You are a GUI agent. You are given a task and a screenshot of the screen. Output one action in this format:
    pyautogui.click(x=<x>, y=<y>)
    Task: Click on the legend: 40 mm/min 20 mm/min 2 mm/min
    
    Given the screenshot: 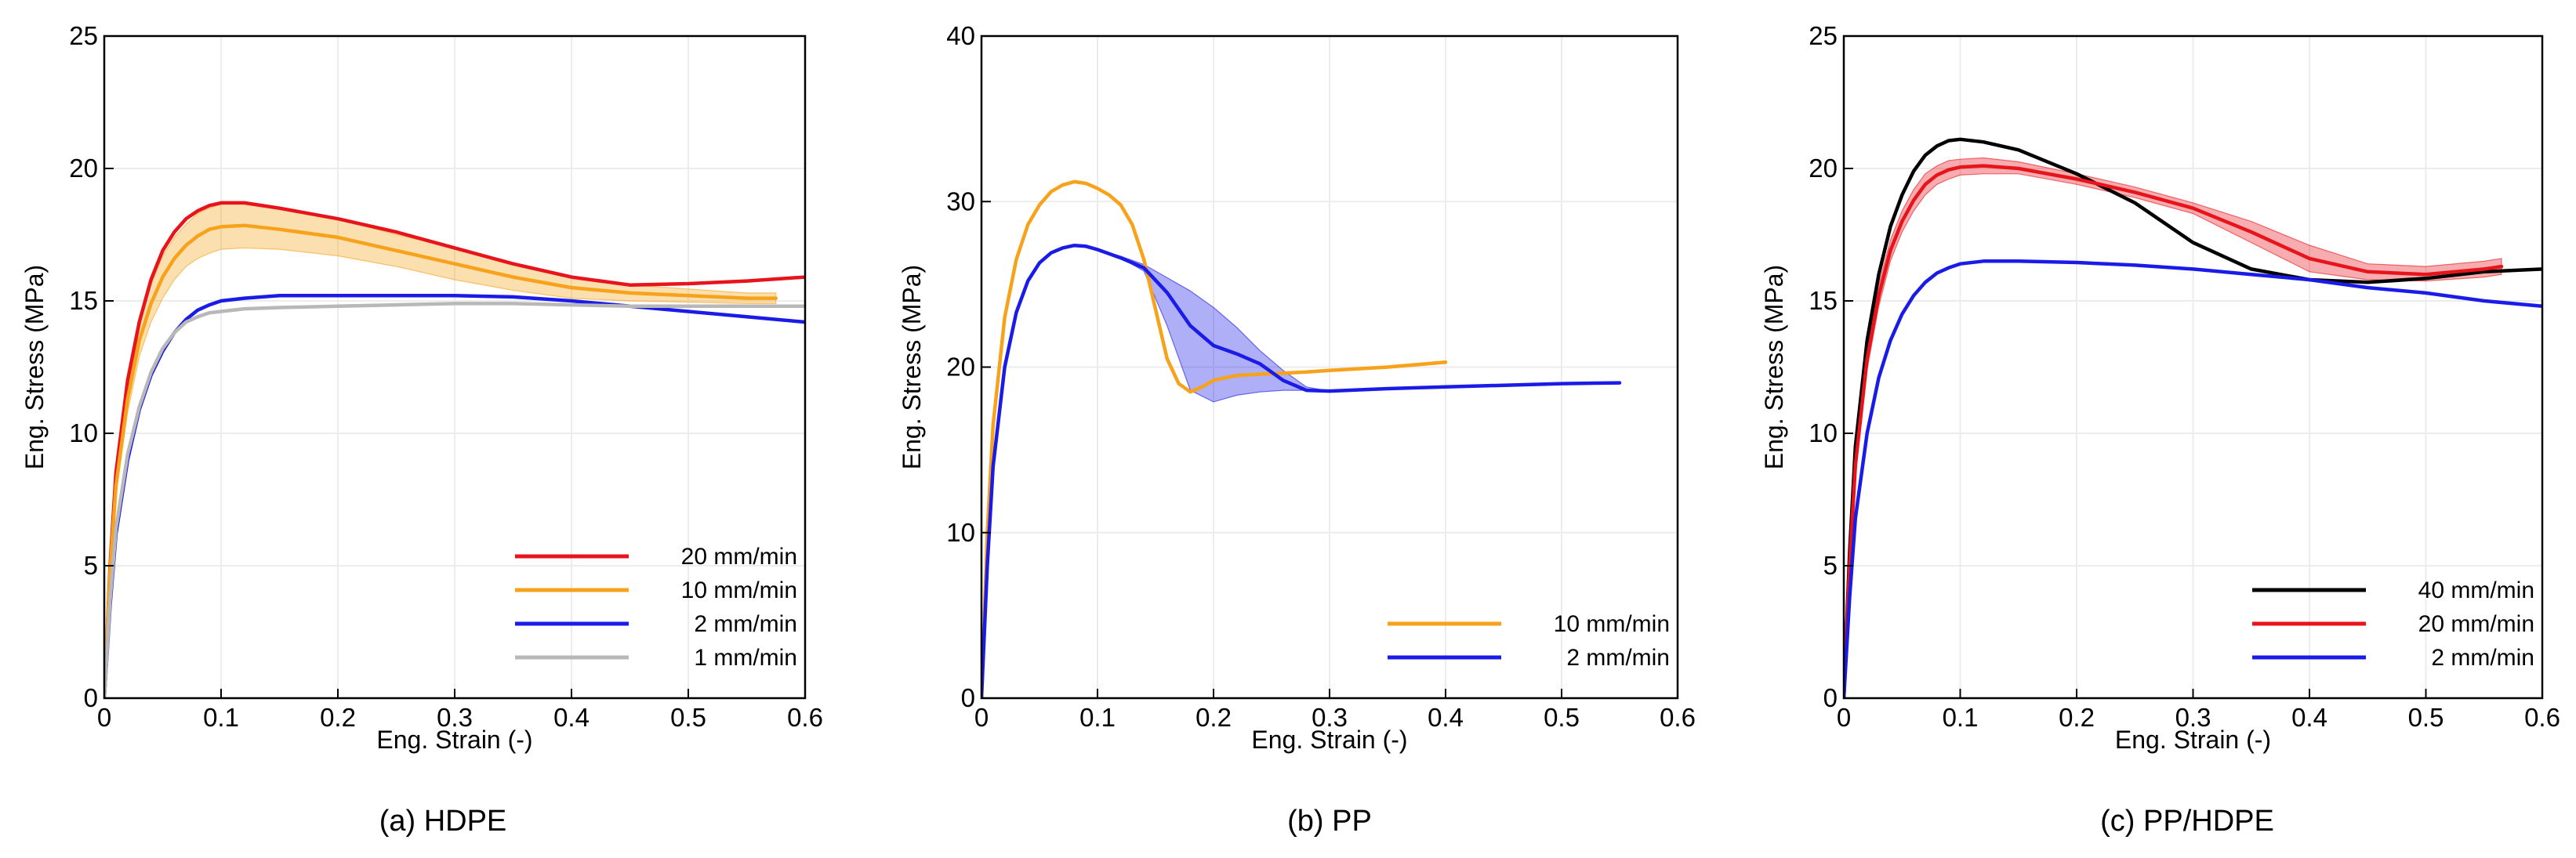 What is the action you would take?
    pyautogui.click(x=2393, y=624)
    